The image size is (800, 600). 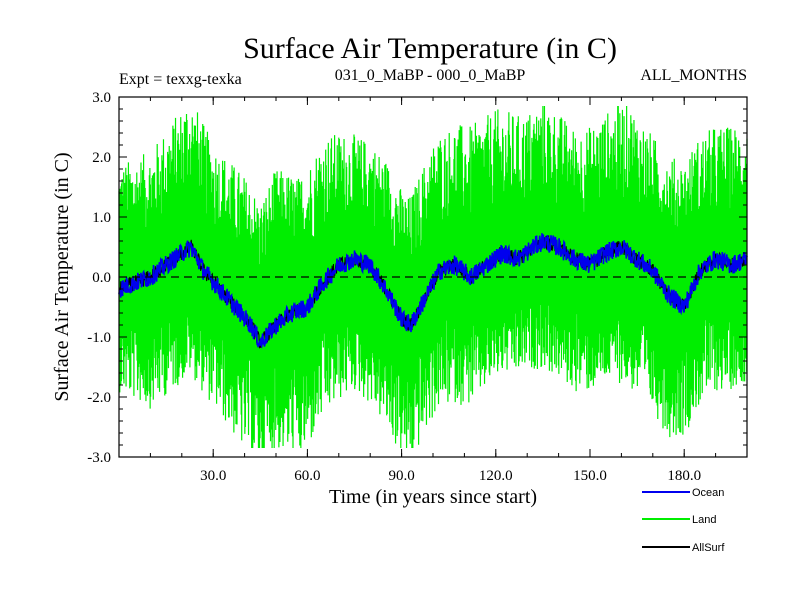 What do you see at coordinates (708, 493) in the screenshot?
I see `legend-label-ocean: Ocean` at bounding box center [708, 493].